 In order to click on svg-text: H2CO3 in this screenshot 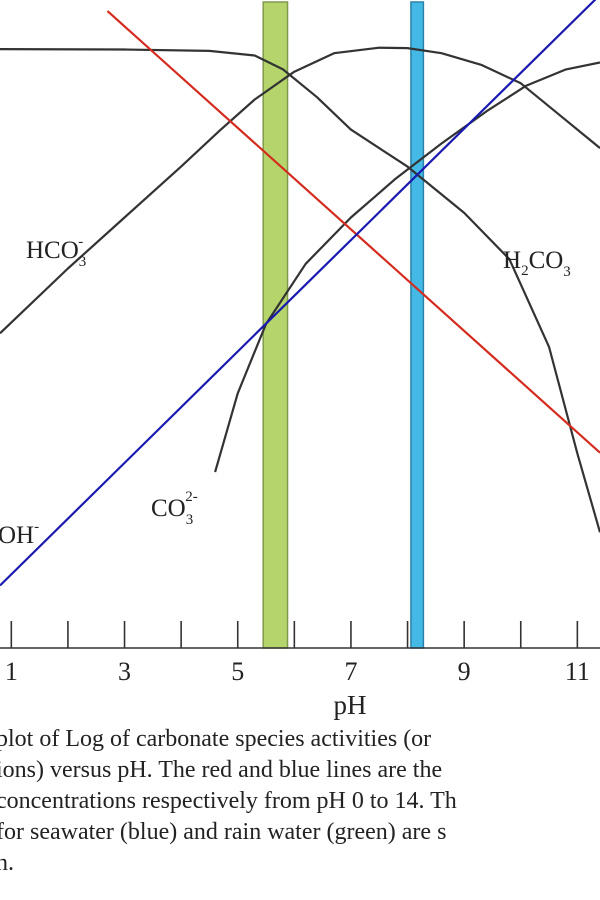, I will do `click(537, 263)`.